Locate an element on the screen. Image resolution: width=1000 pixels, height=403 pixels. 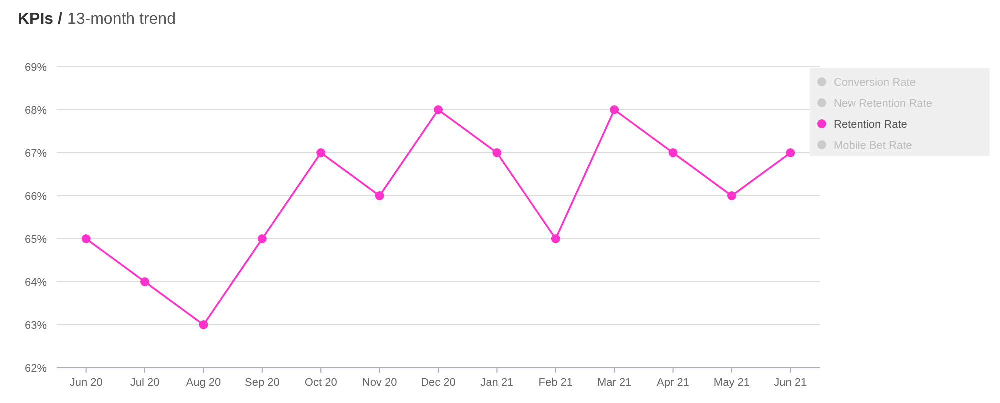
y-tick-label: 69% is located at coordinates (36, 68).